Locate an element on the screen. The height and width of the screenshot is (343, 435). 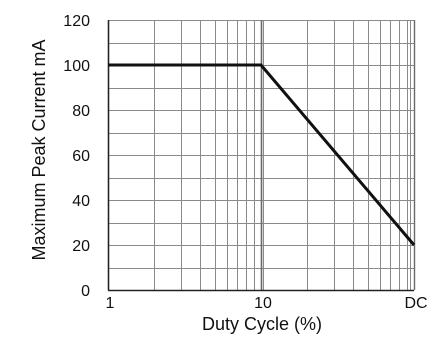
x-tick-label: 1 is located at coordinates (110, 303).